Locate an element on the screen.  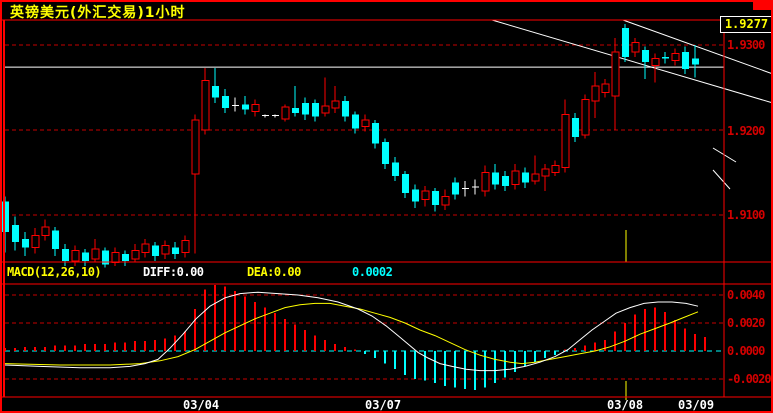
indicator-bar: MACD(12,26,10) DIFF:0.00 DEA:0.00 0.0002 is located at coordinates (362, 274).